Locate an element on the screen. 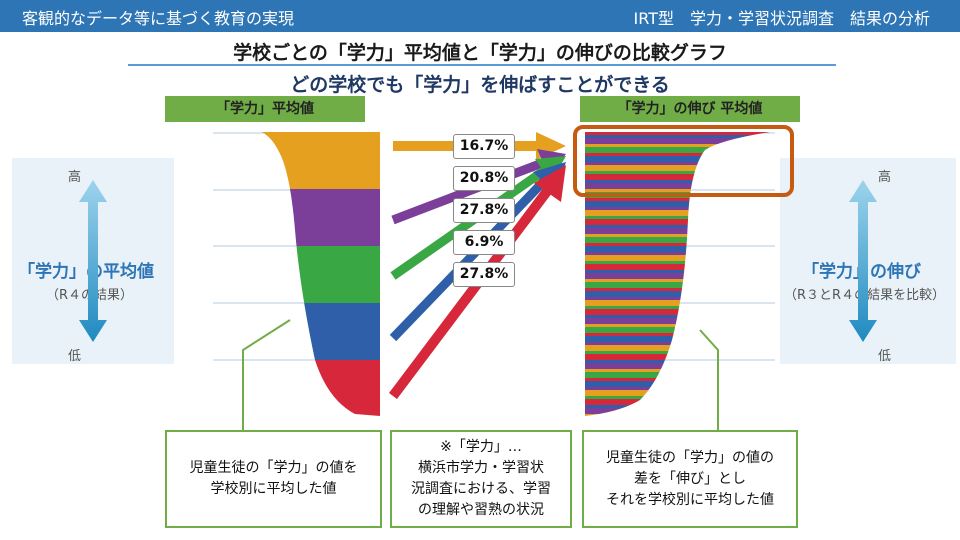  right-note-box: 児童生徒の「学力」の値の 差を「伸び」とし それを学校別に平均した値 is located at coordinates (690, 479).